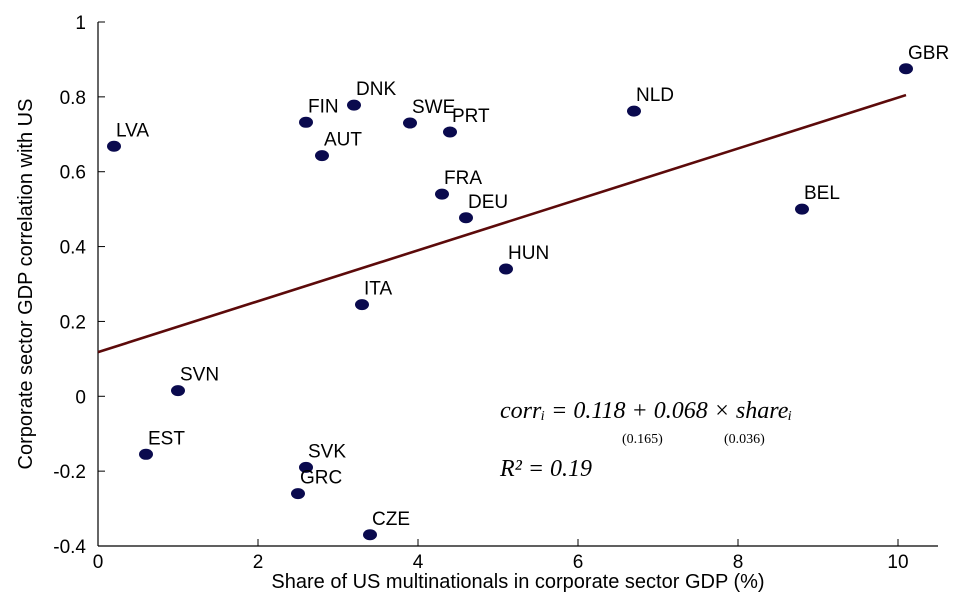  What do you see at coordinates (114, 146) in the screenshot?
I see `point-lva` at bounding box center [114, 146].